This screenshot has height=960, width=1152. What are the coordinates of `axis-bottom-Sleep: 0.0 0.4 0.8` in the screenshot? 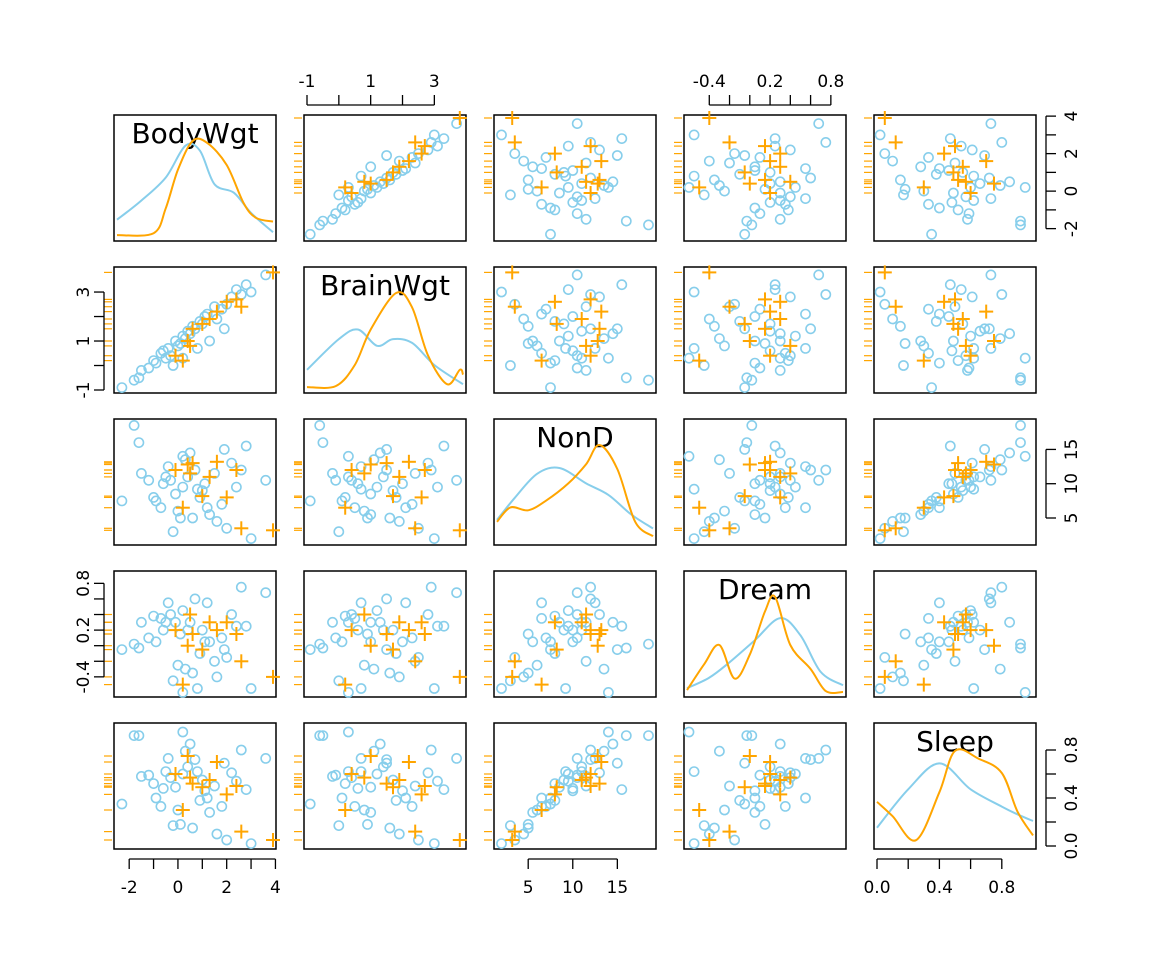 It's located at (939, 878).